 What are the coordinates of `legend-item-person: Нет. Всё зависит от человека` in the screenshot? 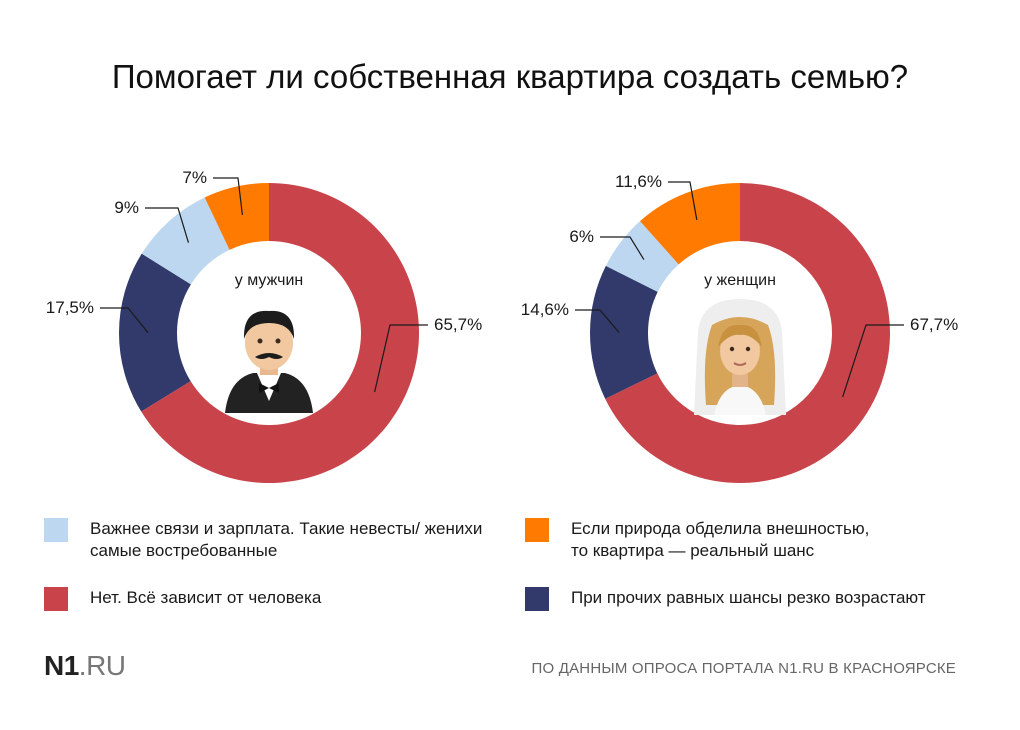 It's located at (182, 599).